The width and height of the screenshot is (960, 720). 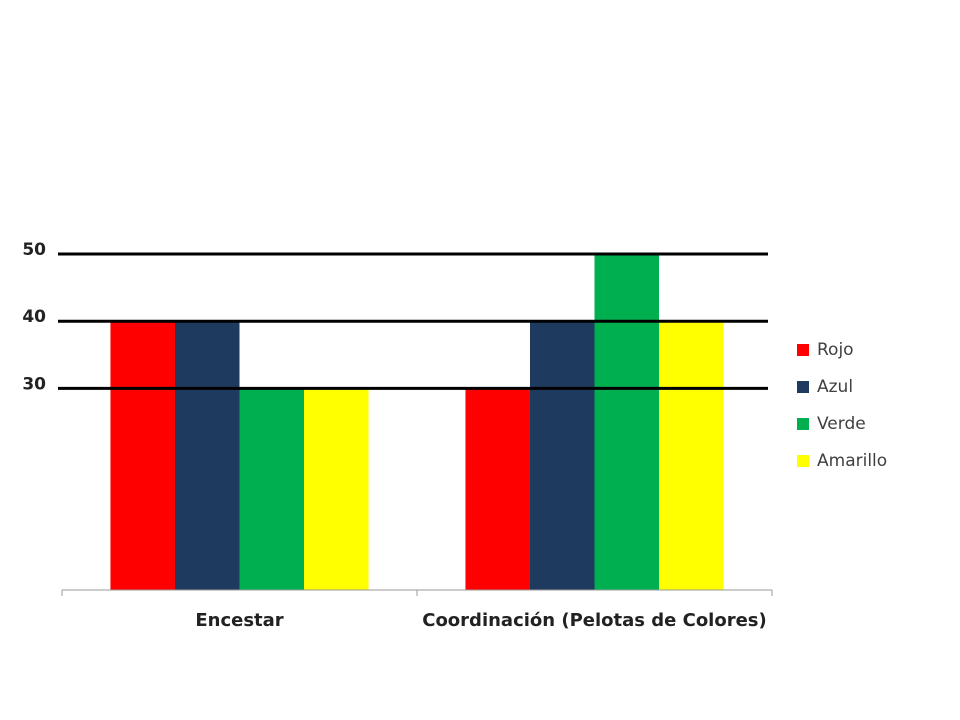 What do you see at coordinates (239, 620) in the screenshot?
I see `x-tick-label: Encestar` at bounding box center [239, 620].